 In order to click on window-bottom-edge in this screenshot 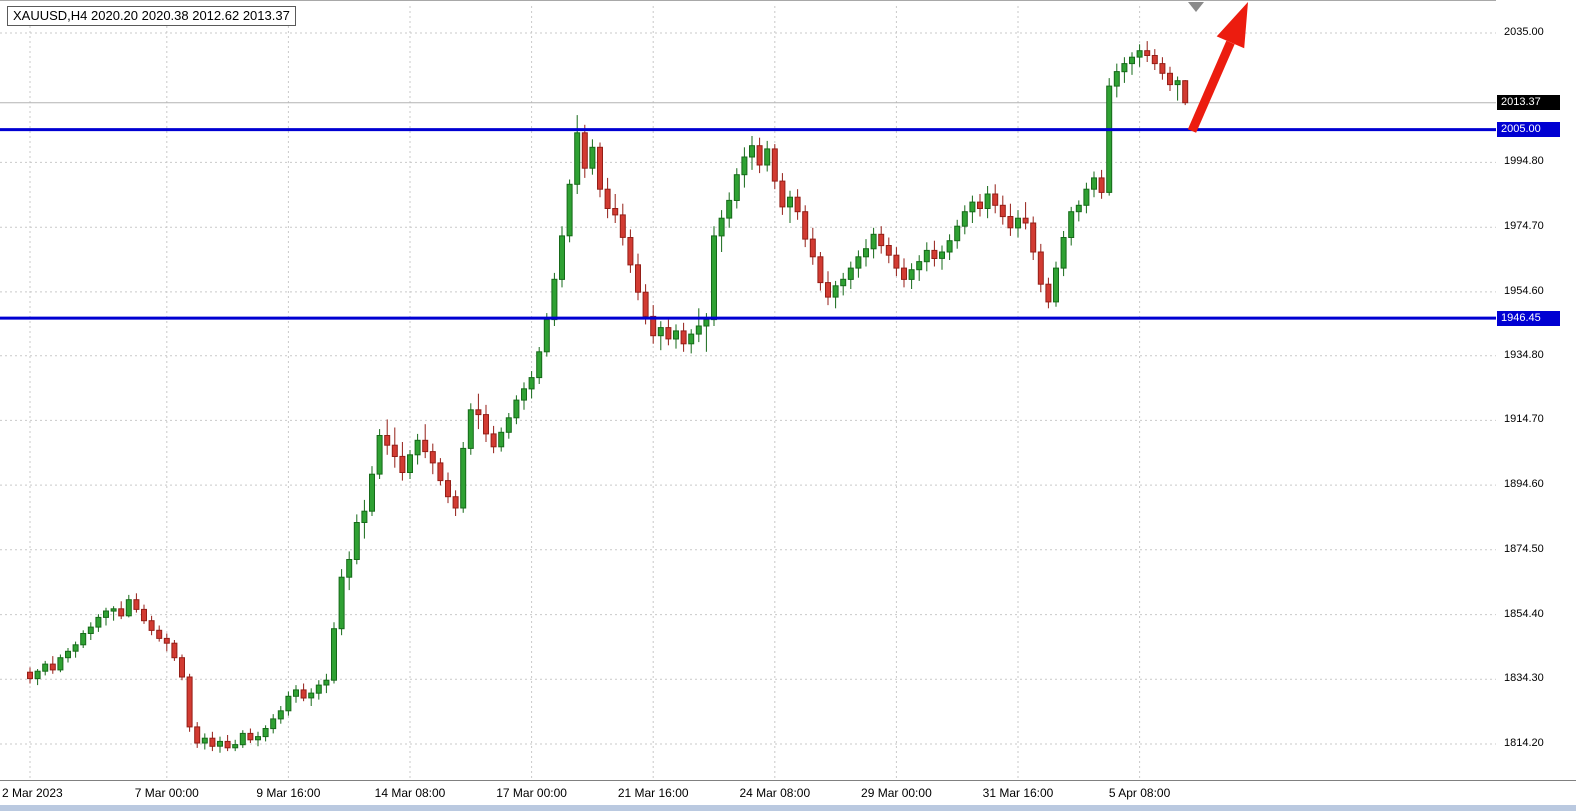, I will do `click(788, 808)`.